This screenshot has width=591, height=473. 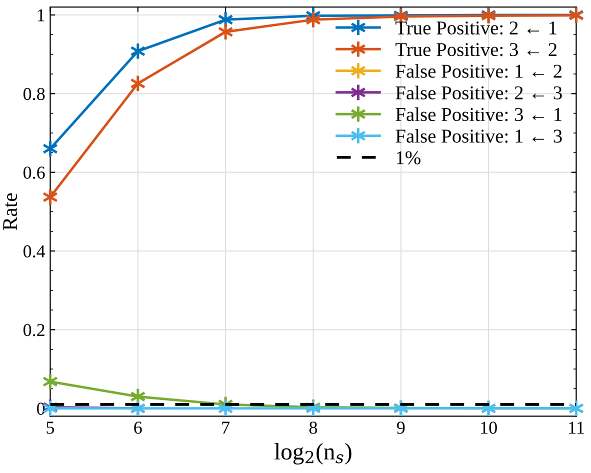 I want to click on x-tick-label: 11, so click(x=576, y=428).